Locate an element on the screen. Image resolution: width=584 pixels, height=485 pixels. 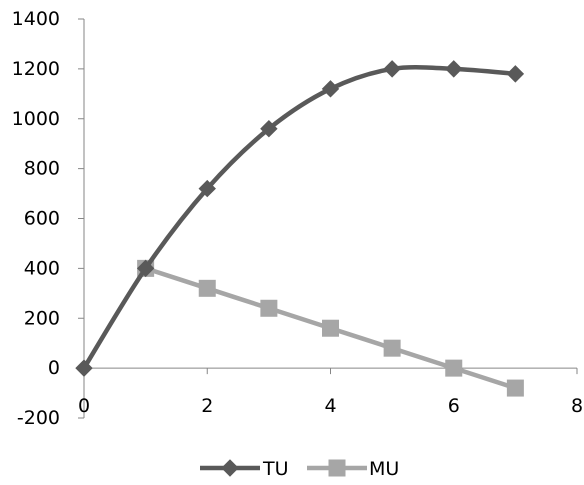
x-tick-label: 8 is located at coordinates (577, 406).